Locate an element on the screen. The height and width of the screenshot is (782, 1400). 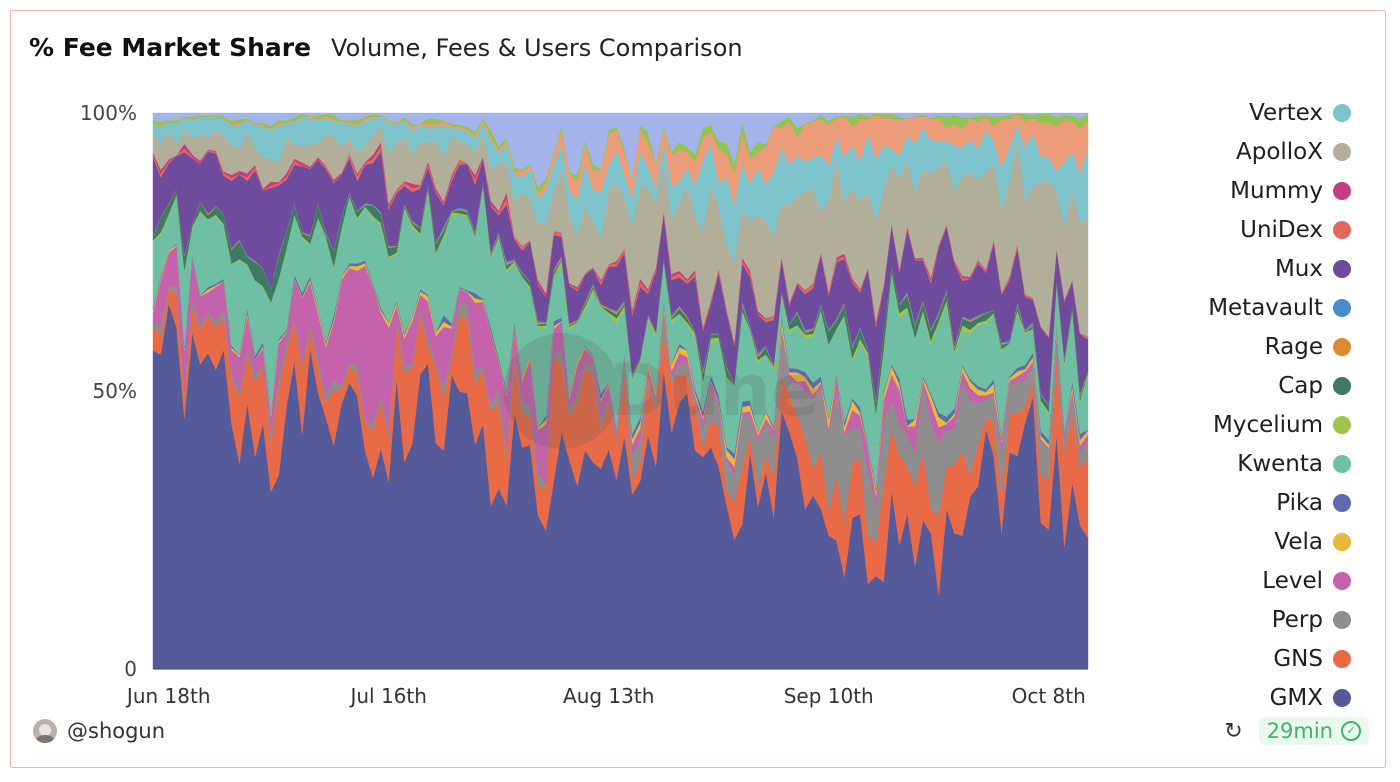
legend-item-pika: Pika is located at coordinates (1279, 502).